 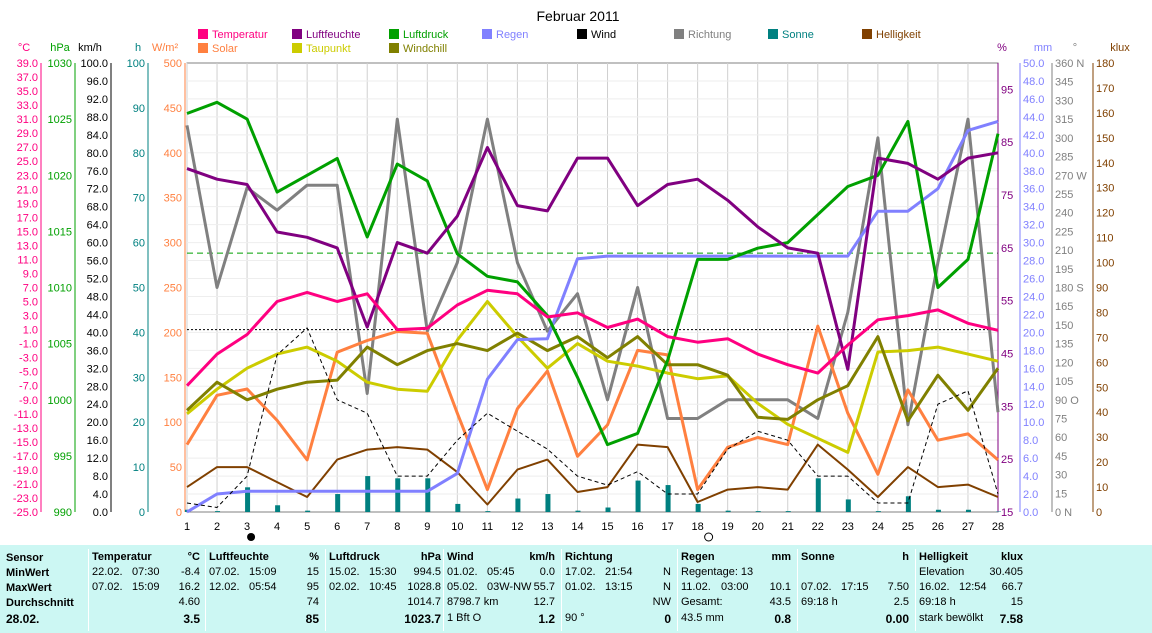 What do you see at coordinates (998, 527) in the screenshot?
I see `x-tick-label: 28` at bounding box center [998, 527].